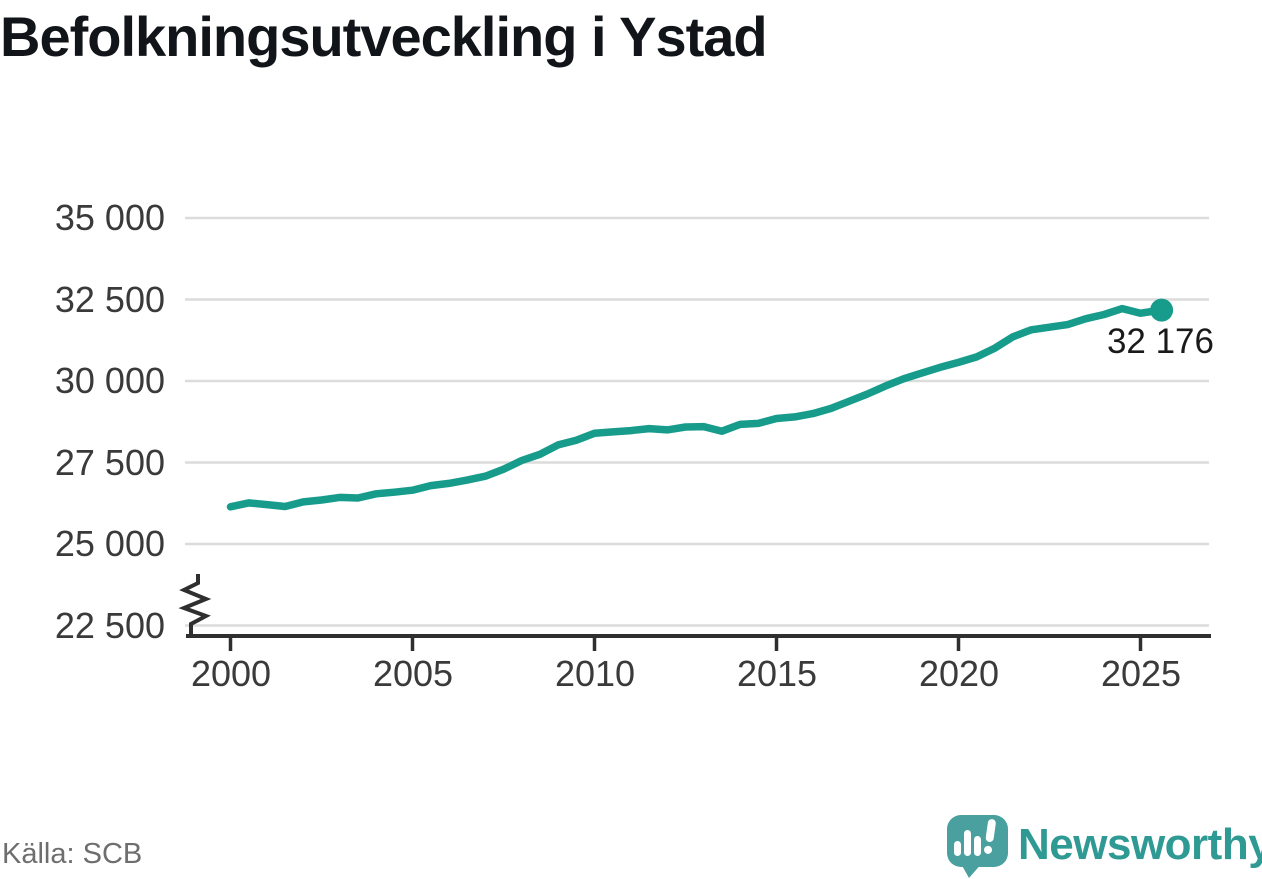 The width and height of the screenshot is (1262, 879). What do you see at coordinates (72, 854) in the screenshot?
I see `source-note: Källa: SCB` at bounding box center [72, 854].